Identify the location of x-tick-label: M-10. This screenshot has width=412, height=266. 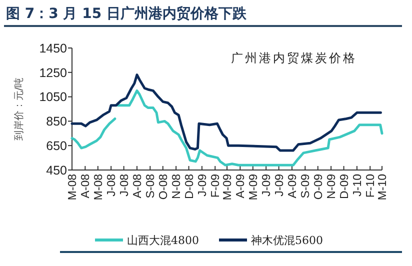
(383, 187).